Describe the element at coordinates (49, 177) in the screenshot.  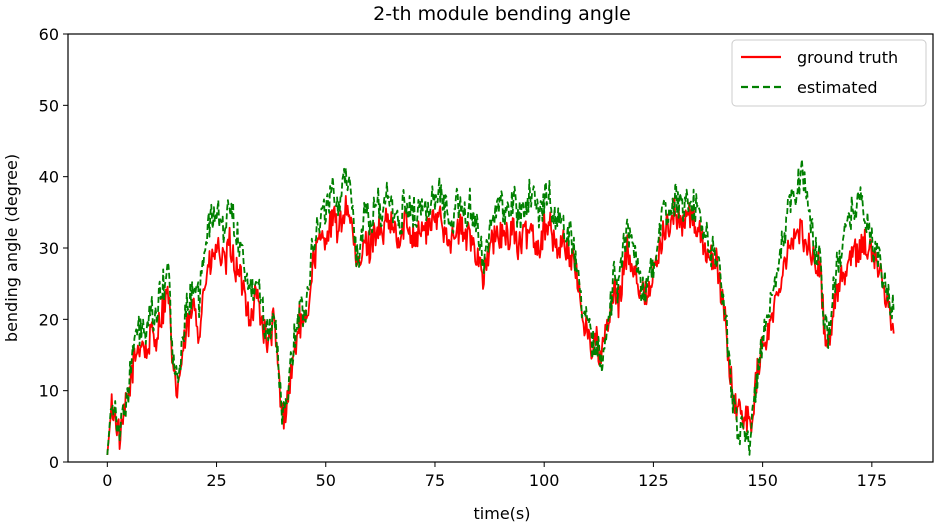
I see `y-tick-label: 40` at that location.